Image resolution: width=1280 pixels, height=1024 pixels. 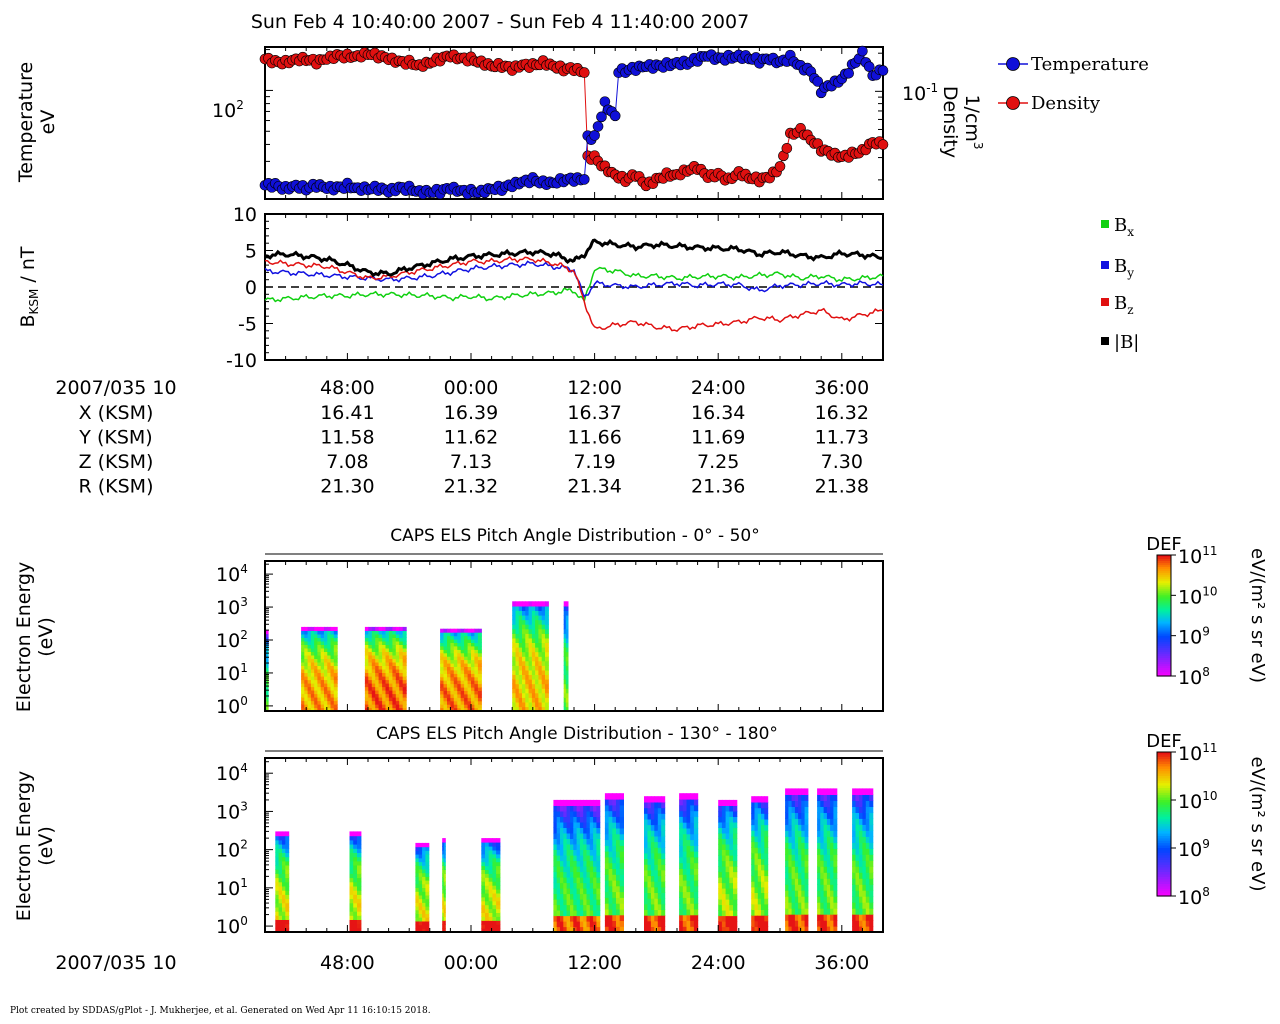 What do you see at coordinates (862, 51) in the screenshot?
I see `temperature-point` at bounding box center [862, 51].